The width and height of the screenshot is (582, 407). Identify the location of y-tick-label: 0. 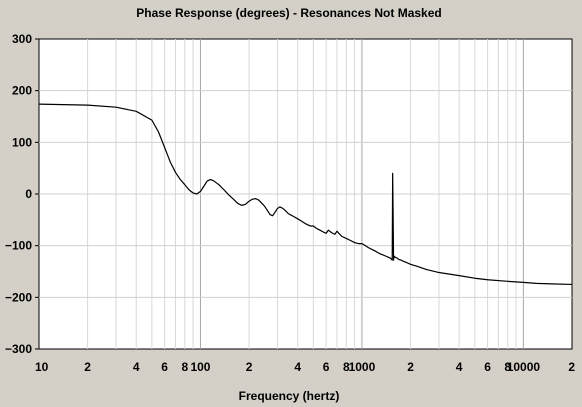
(28, 194).